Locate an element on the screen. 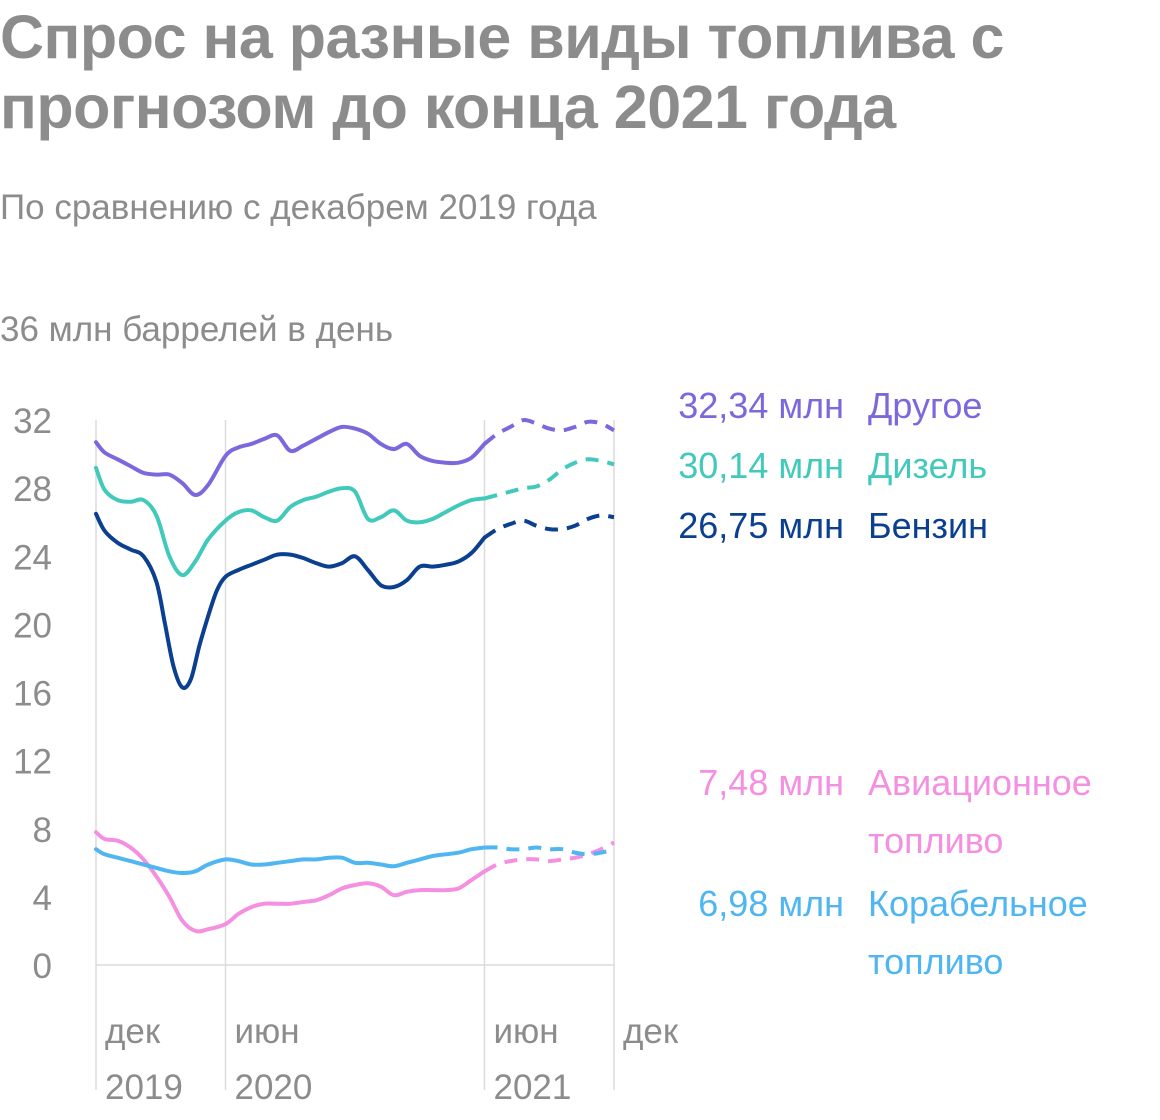  y-axis-label: 36 млн баррелей в день is located at coordinates (196, 329).